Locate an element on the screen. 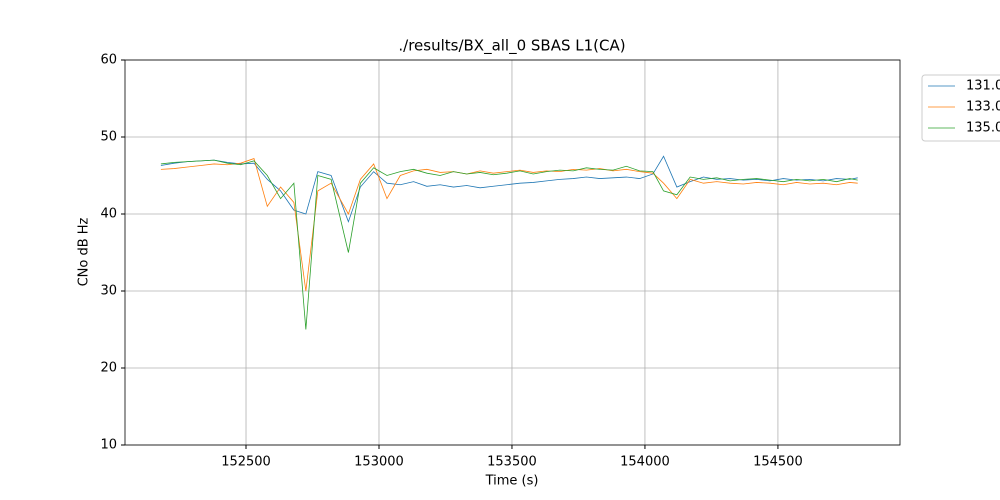 This screenshot has width=1000, height=500. y-axis-label: CNo dB Hz is located at coordinates (84, 251).